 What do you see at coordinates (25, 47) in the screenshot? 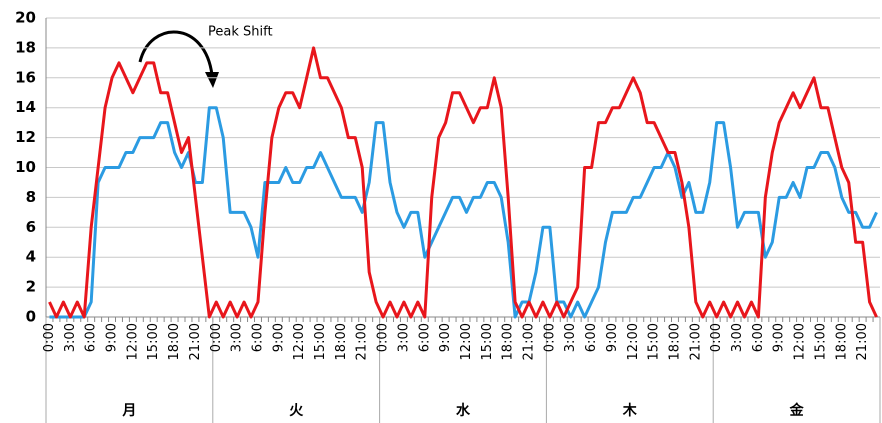
I see `y-tick-label: 18` at bounding box center [25, 47].